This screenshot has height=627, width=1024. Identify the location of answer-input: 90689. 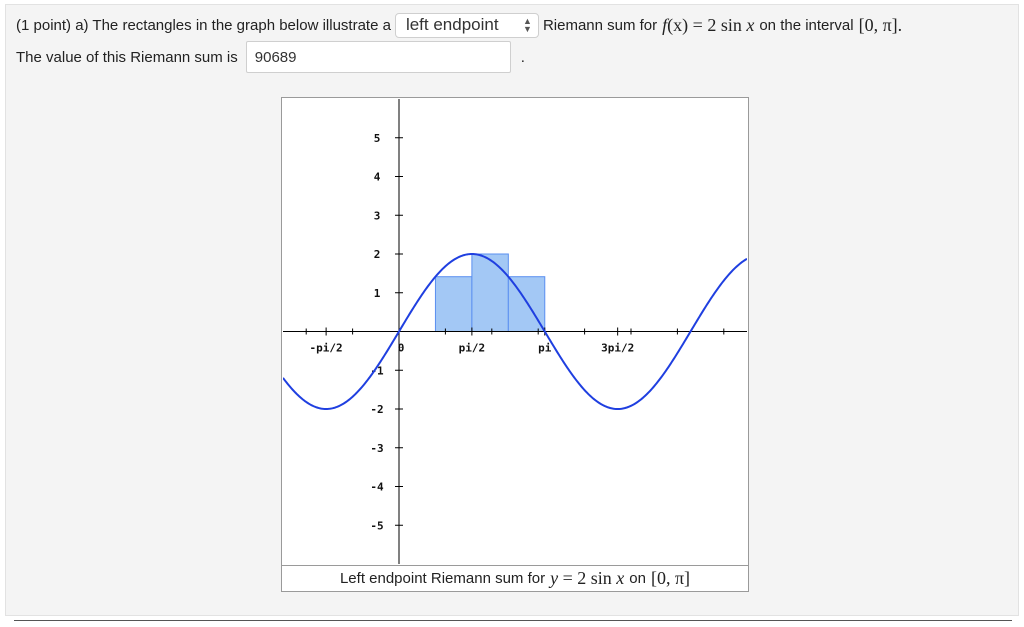
(378, 57).